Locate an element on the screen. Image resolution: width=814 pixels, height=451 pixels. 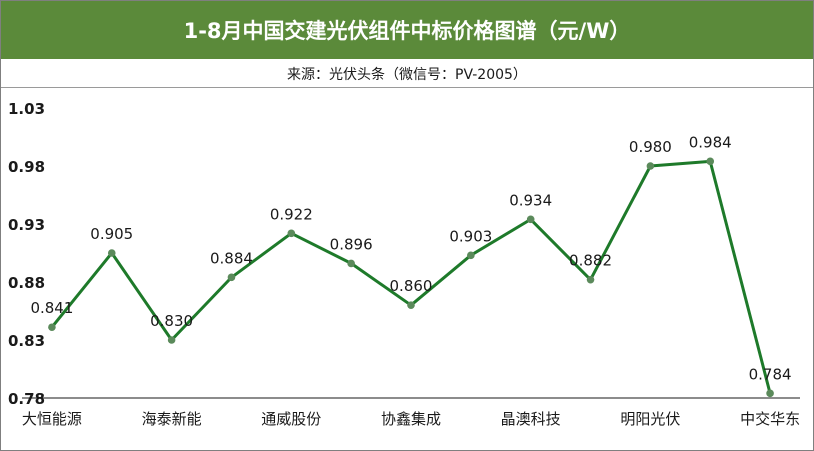
data-label: 0.922 is located at coordinates (291, 214).